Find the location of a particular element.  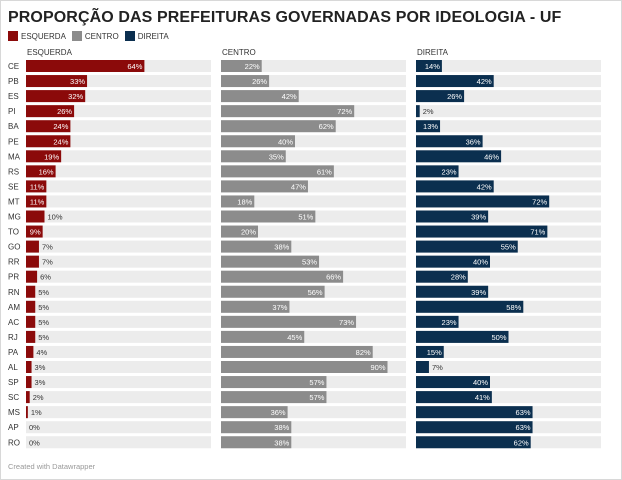

legend-swatch-esquerda is located at coordinates (13, 36).